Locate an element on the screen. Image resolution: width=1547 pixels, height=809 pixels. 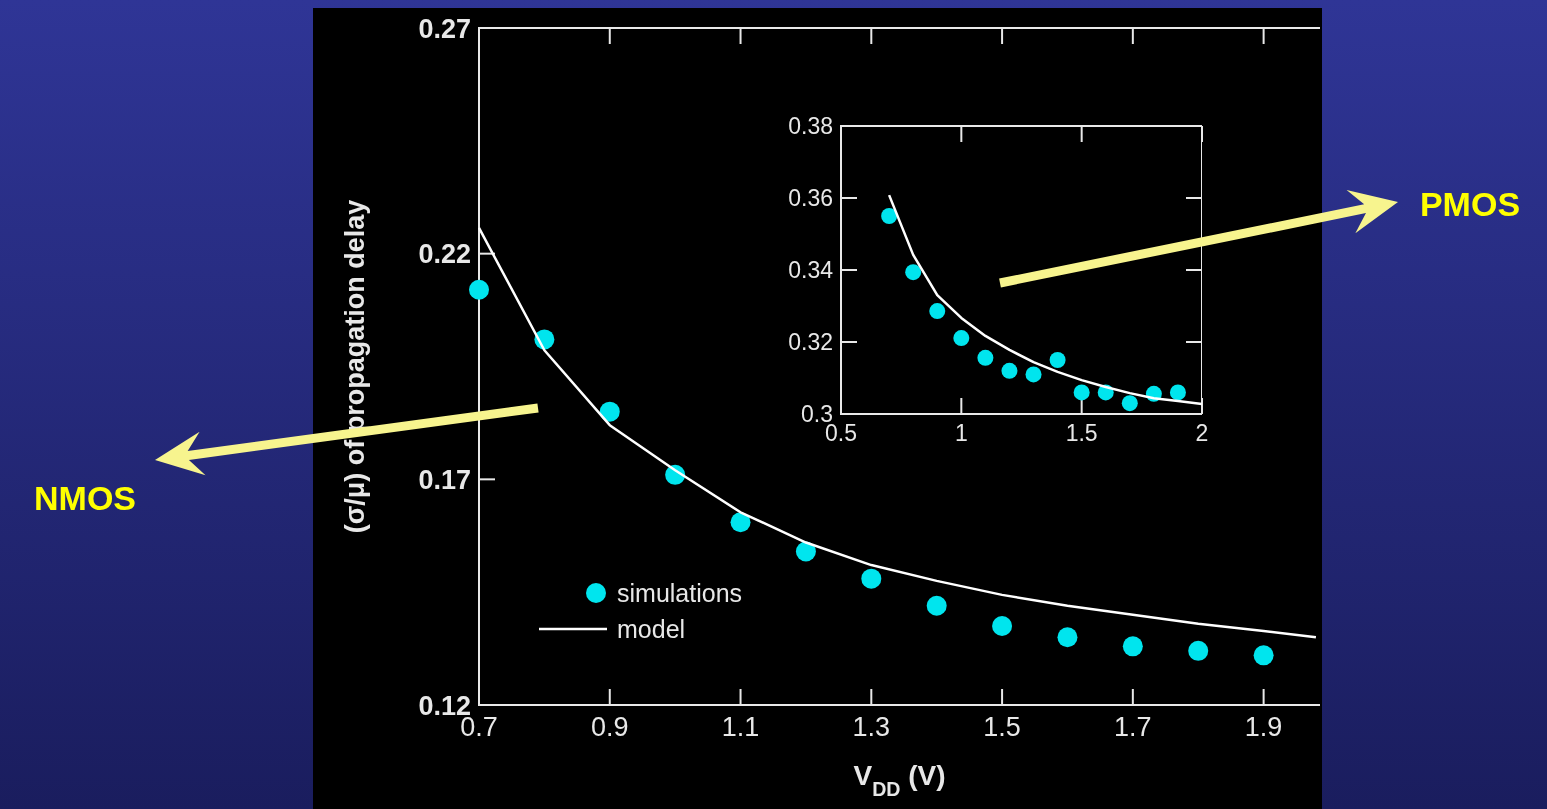
y-axis-title: (σ/μ) of propagation delay is located at coordinates (355, 366).